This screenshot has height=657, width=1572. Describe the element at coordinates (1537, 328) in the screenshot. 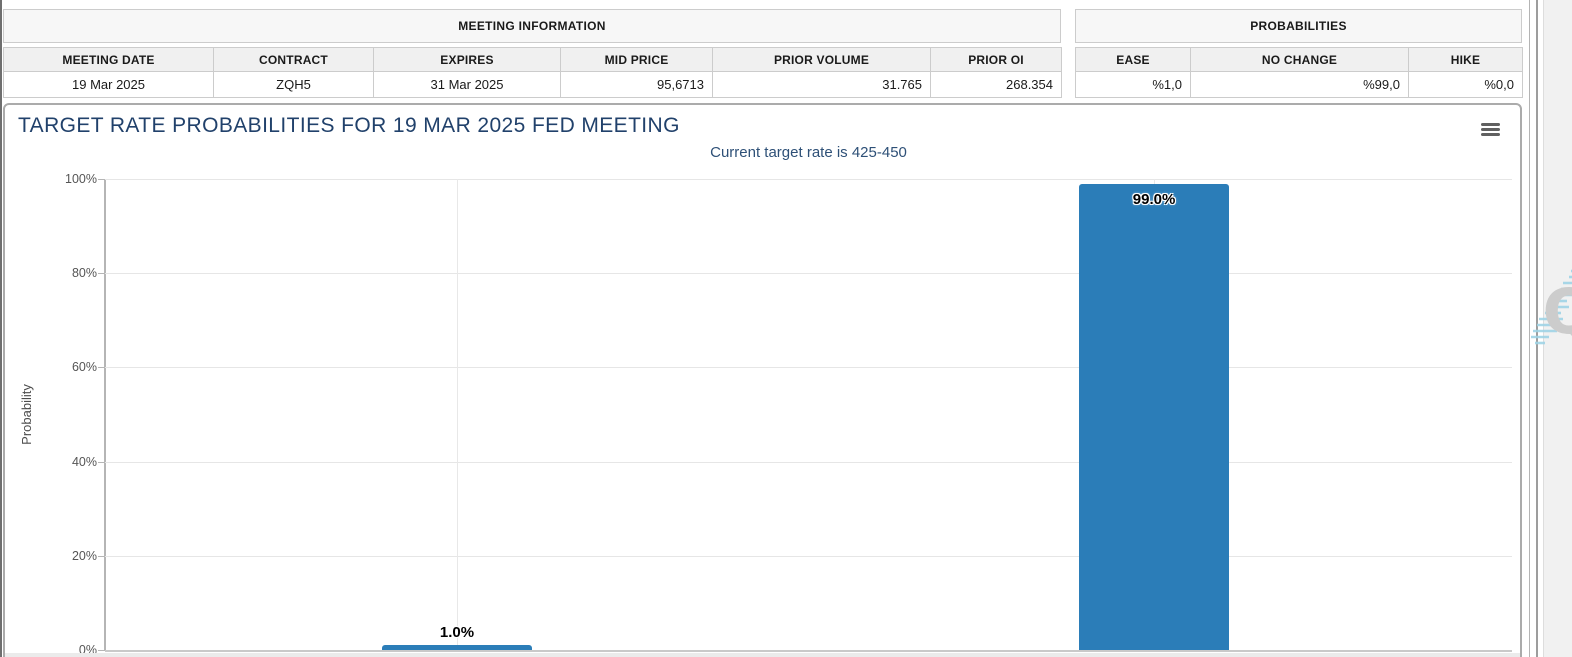

I see `content-right-border-outer` at that location.